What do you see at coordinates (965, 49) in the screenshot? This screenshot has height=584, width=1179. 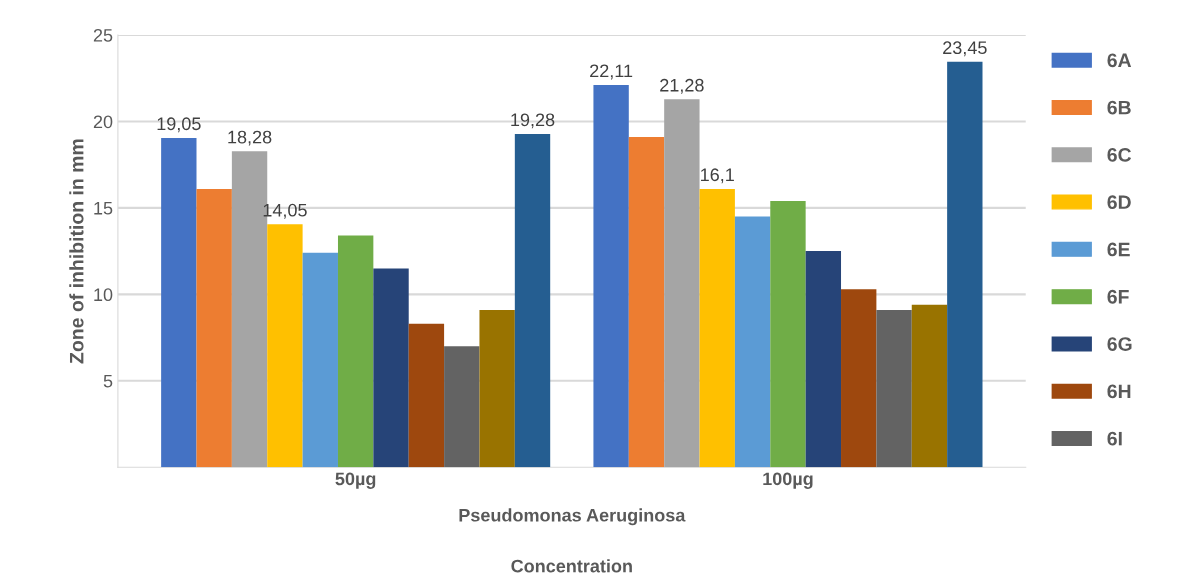 I see `data-label: 23,45` at bounding box center [965, 49].